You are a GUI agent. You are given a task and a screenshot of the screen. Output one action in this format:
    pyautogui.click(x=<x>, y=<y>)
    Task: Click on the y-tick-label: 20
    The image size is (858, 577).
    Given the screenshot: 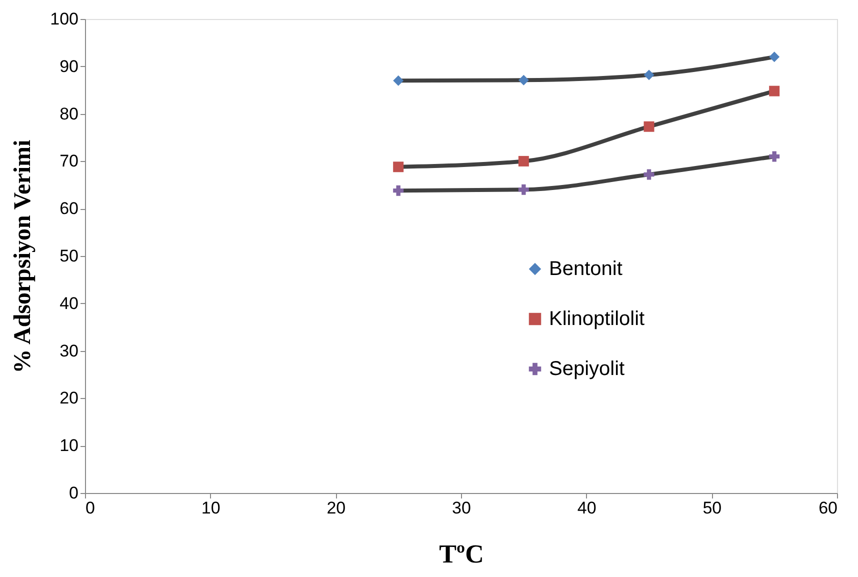 What is the action you would take?
    pyautogui.click(x=69, y=398)
    